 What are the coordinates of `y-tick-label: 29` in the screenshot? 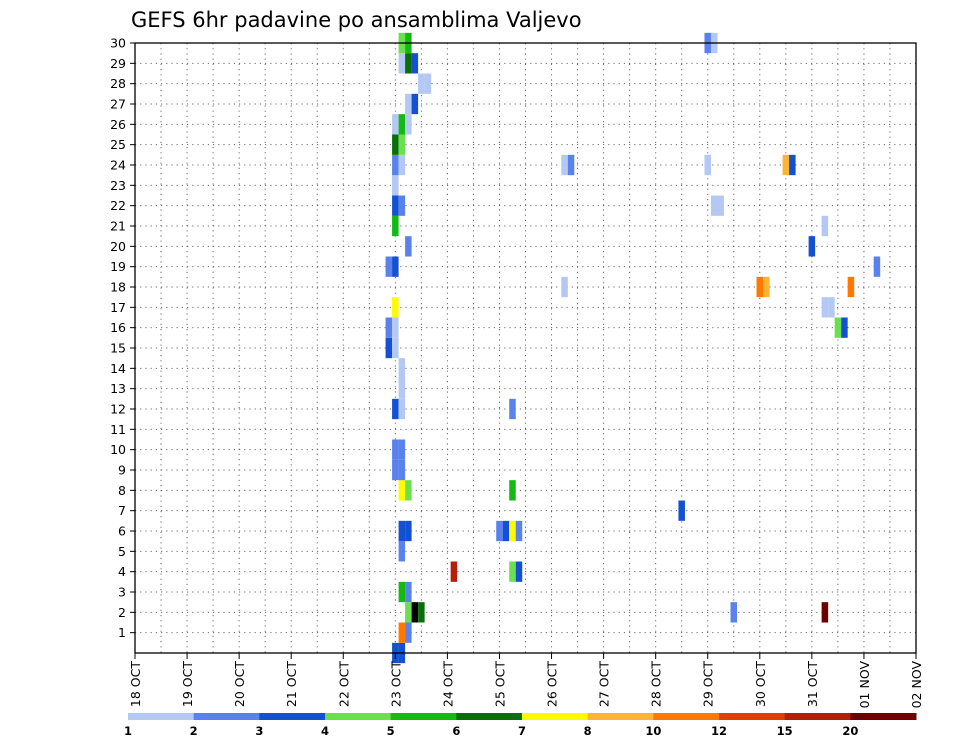 It's located at (118, 63).